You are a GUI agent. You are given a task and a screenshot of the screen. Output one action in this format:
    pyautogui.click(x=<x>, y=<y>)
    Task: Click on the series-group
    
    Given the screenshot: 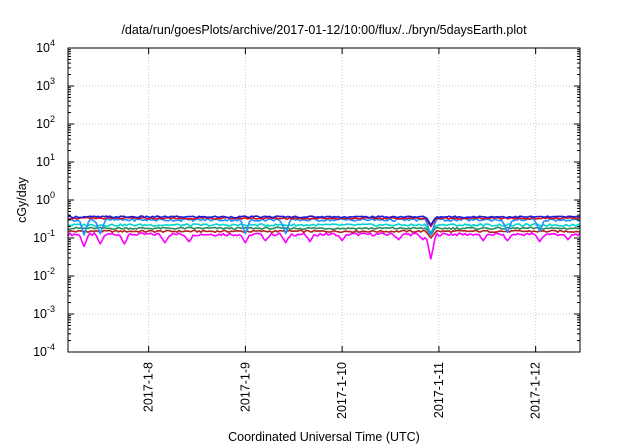 What is the action you would take?
    pyautogui.click(x=324, y=237)
    